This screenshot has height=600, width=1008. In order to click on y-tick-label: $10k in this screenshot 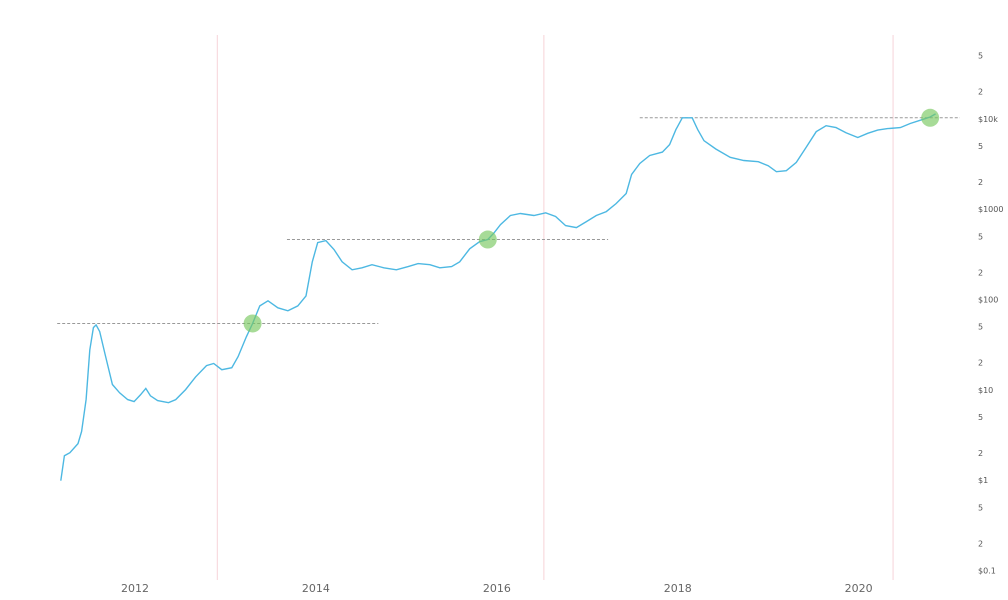, I will do `click(988, 119)`.